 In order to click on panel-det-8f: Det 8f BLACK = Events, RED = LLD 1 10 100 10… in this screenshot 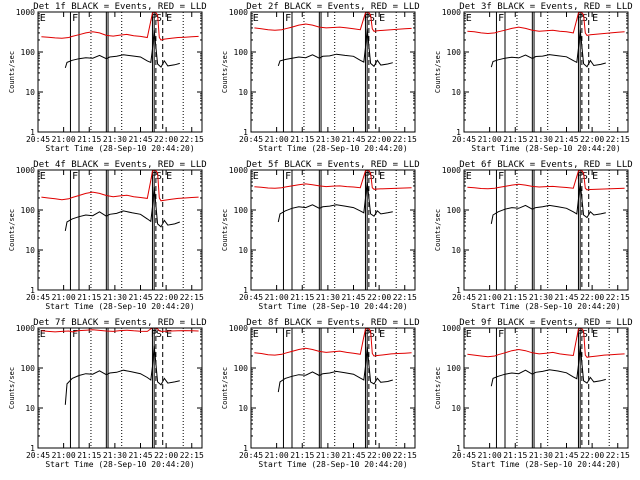, I will do `click(320, 393)`.